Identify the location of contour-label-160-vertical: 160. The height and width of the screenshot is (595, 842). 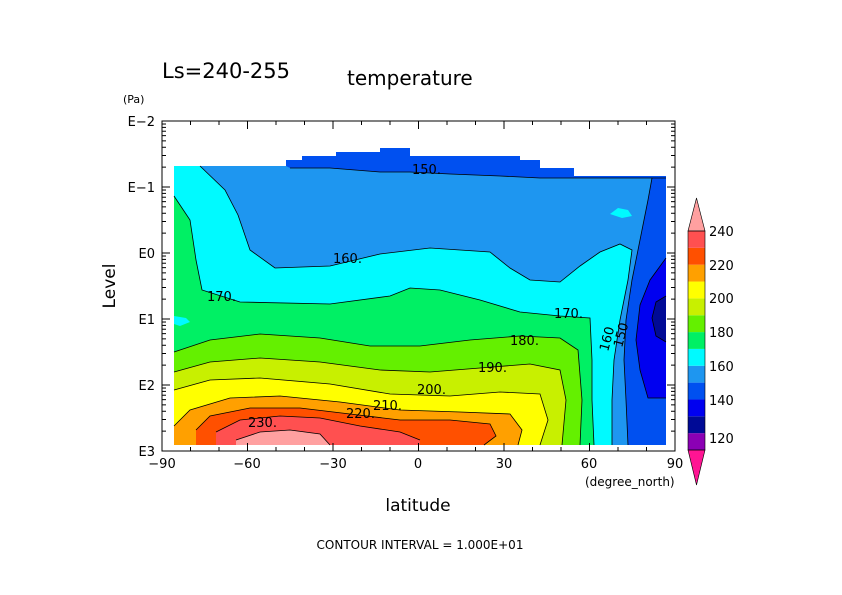
(607, 339).